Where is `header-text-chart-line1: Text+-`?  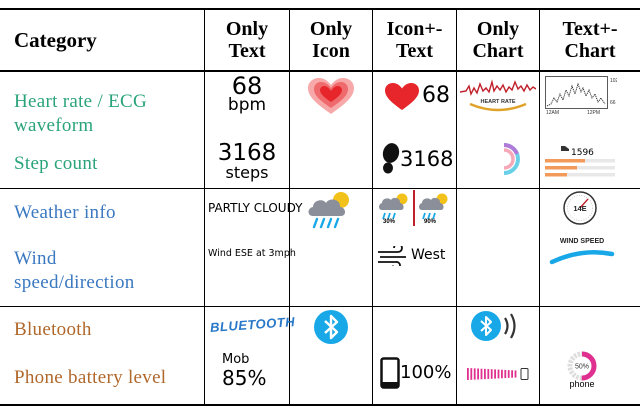
header-text-chart-line1: Text+- is located at coordinates (590, 29).